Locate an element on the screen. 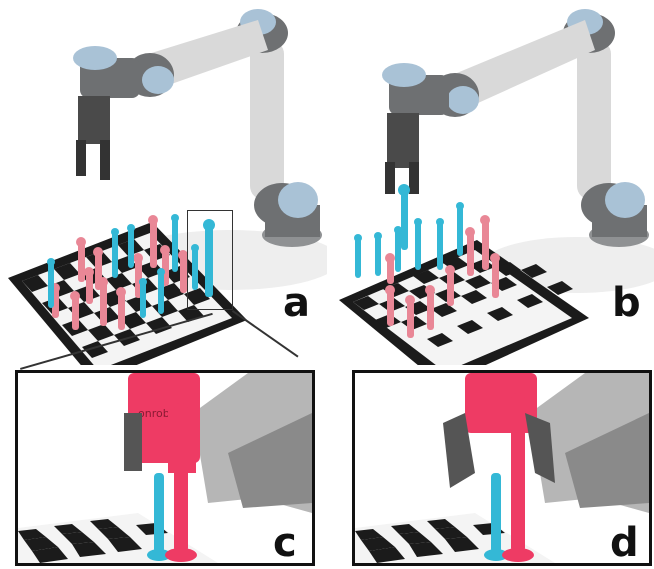 The height and width of the screenshot is (569, 654). arm-forearm is located at coordinates (206, 54).